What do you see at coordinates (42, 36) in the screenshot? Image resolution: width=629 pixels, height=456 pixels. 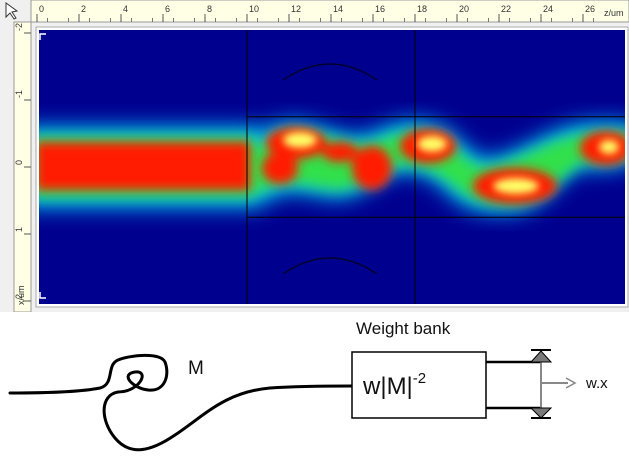 I see `corner-bracket-top` at bounding box center [42, 36].